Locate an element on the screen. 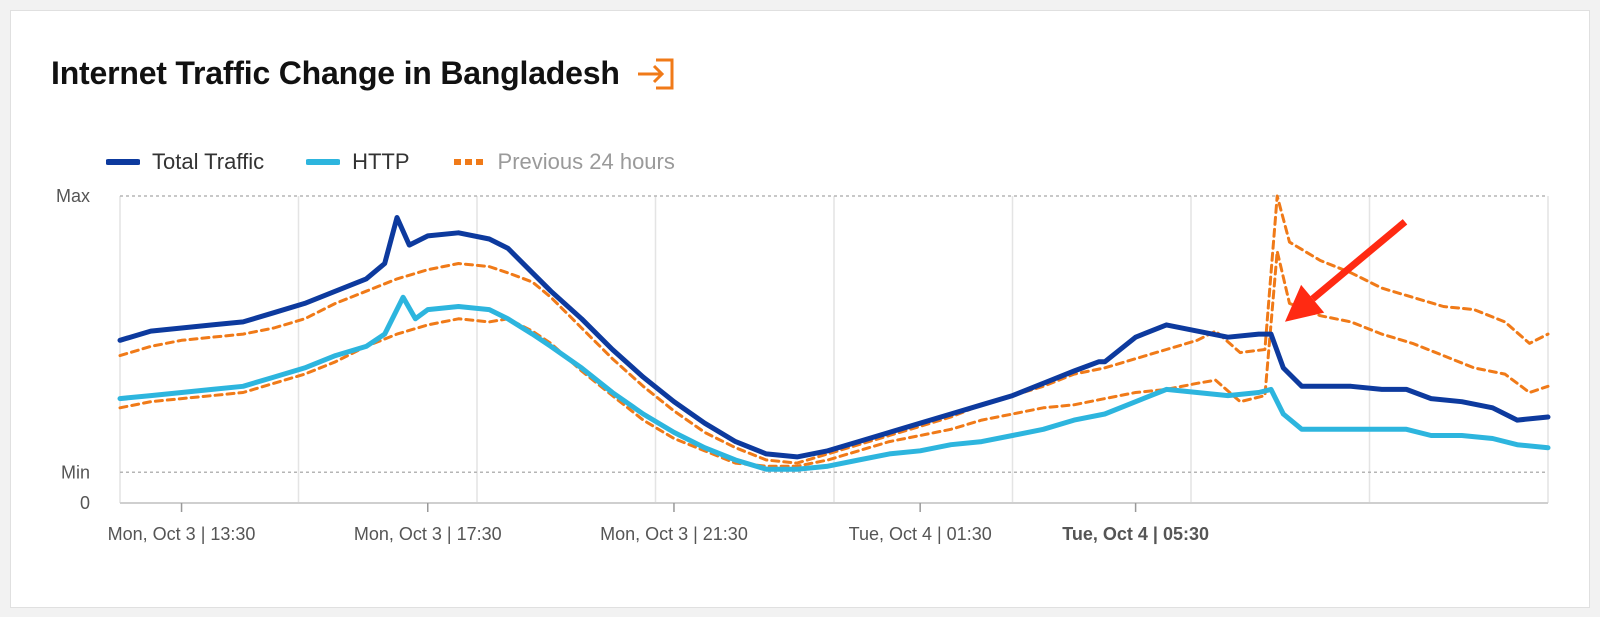 The width and height of the screenshot is (1600, 617). legend-item-http: HTTP is located at coordinates (358, 162).